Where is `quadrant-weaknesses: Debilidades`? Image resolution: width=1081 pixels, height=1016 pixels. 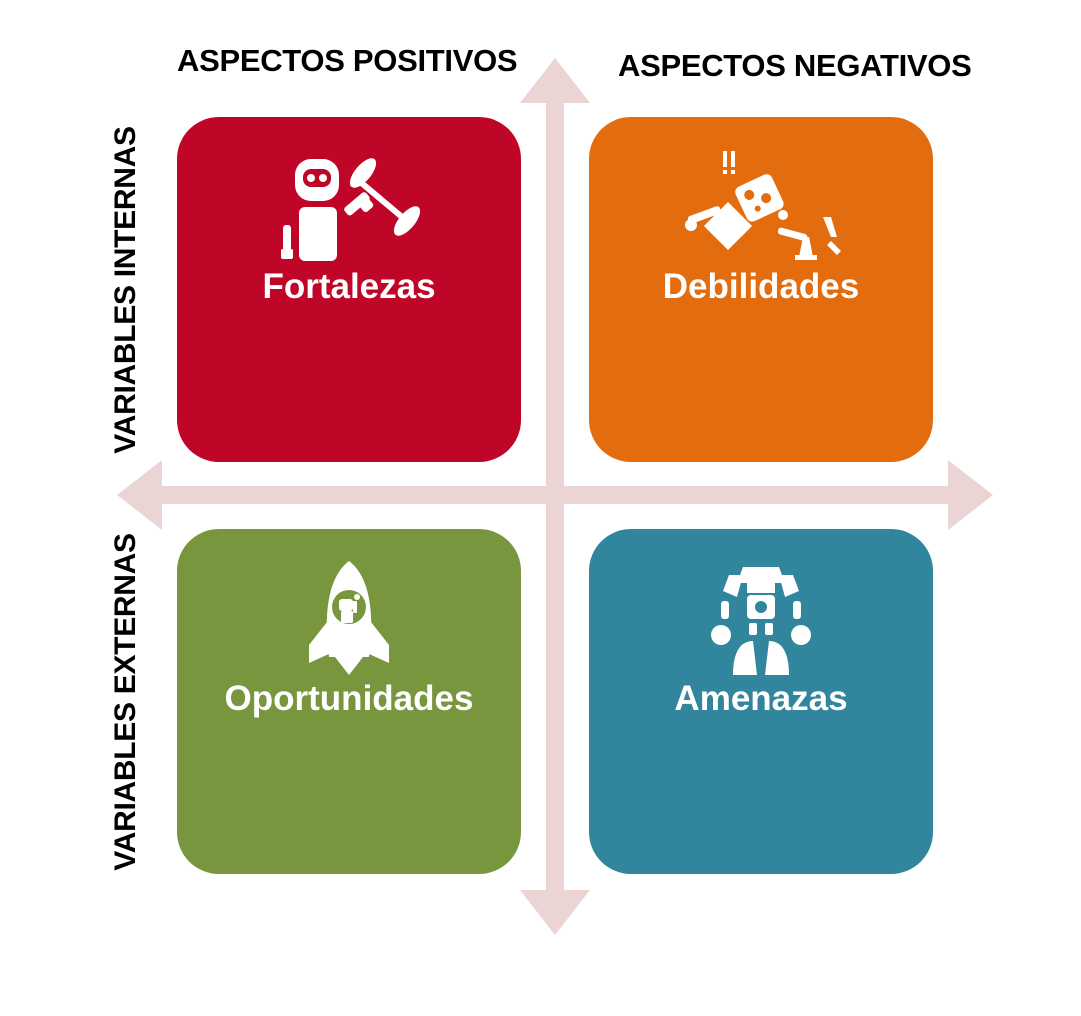 quadrant-weaknesses: Debilidades is located at coordinates (761, 289).